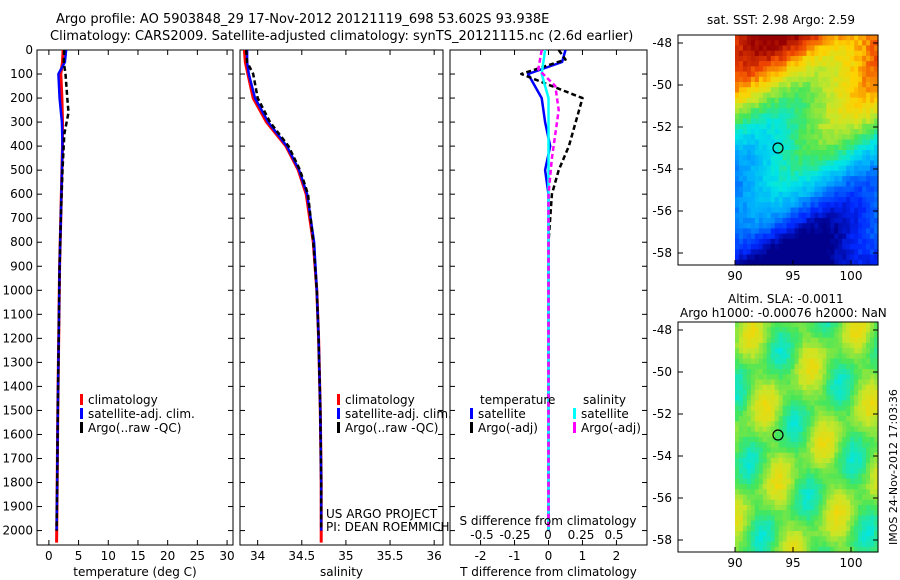 This screenshot has height=580, width=900. I want to click on map-sla-frame, so click(778, 437).